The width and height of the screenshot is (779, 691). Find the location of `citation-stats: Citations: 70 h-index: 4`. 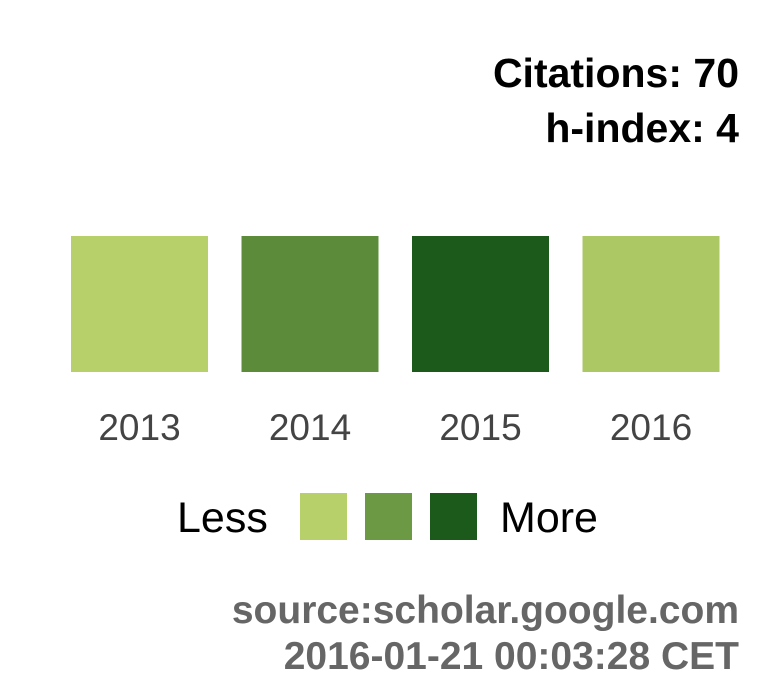

citation-stats: Citations: 70 h-index: 4 is located at coordinates (616, 101).